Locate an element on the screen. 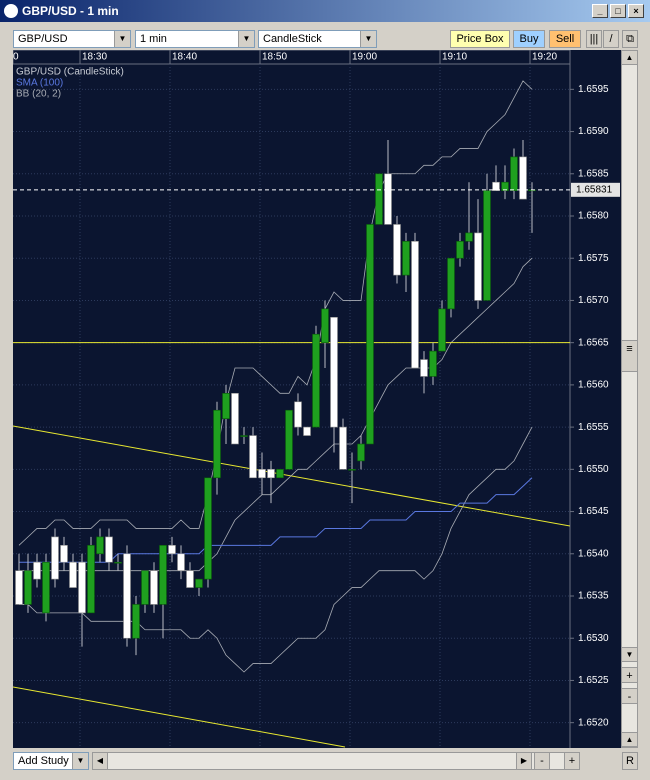  symbol-select: GBP/USD ▼ is located at coordinates (72, 39).